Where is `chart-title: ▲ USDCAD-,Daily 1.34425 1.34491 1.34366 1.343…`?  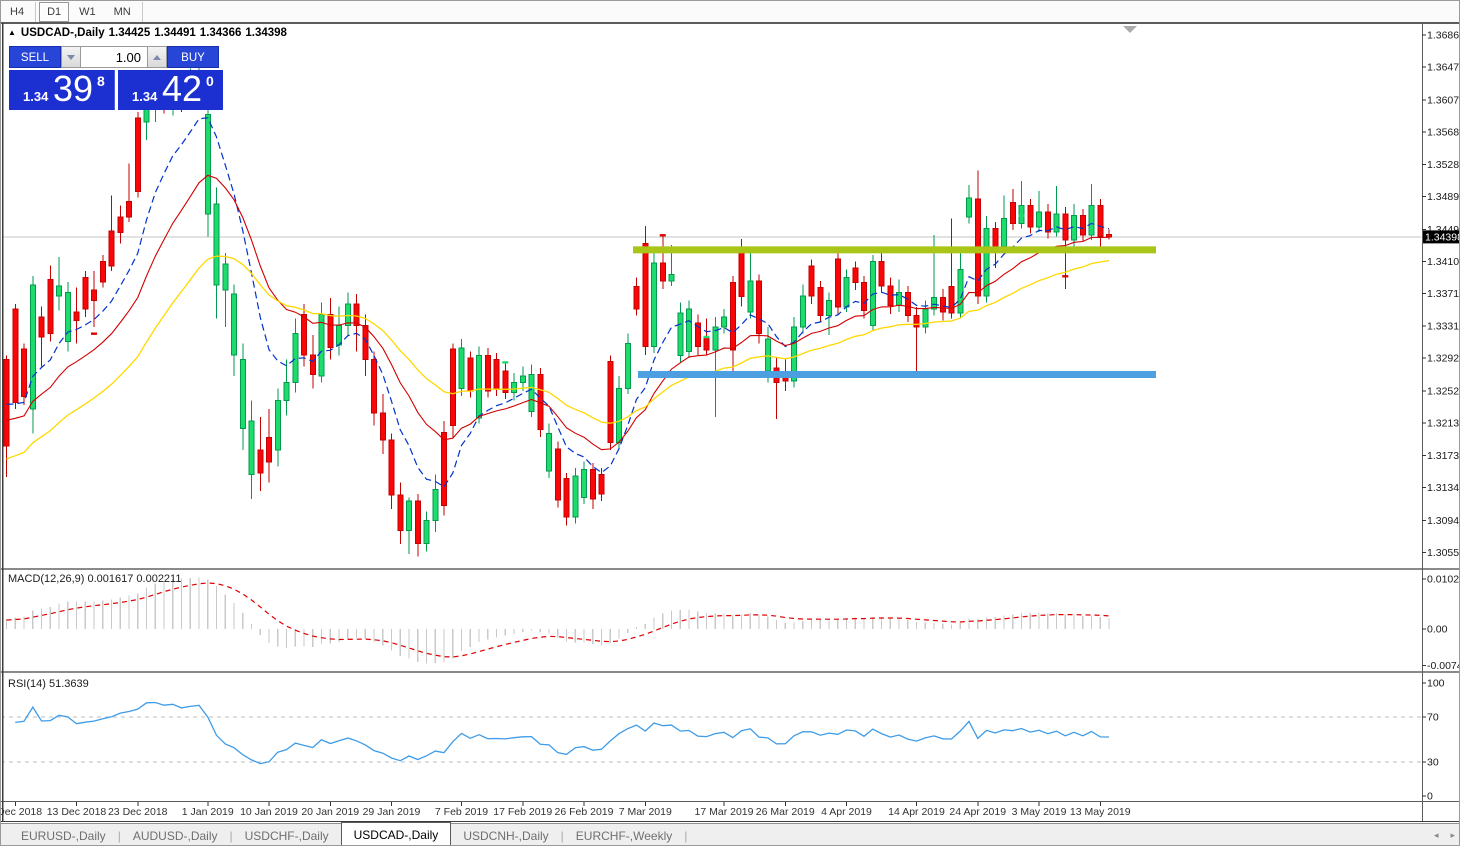
chart-title: ▲ USDCAD-,Daily 1.34425 1.34491 1.34366 1.343… is located at coordinates (149, 33).